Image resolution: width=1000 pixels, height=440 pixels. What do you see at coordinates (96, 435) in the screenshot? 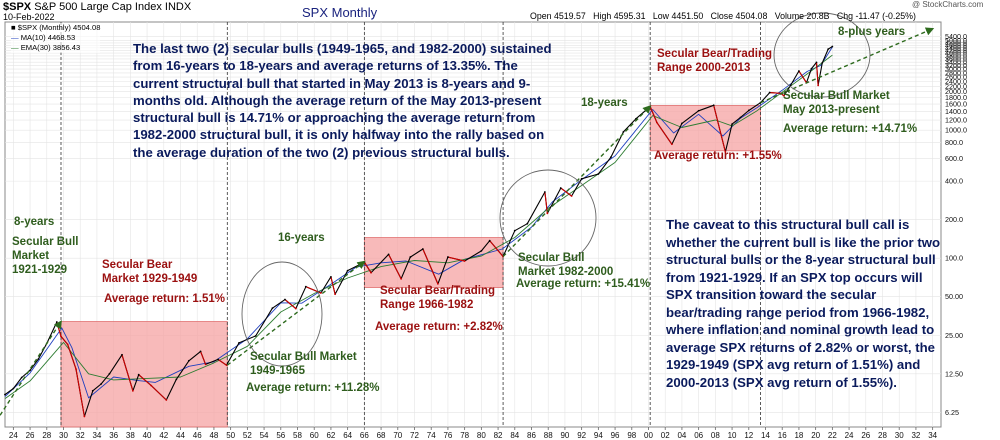
I see `x-tick-label: 34` at bounding box center [96, 435].